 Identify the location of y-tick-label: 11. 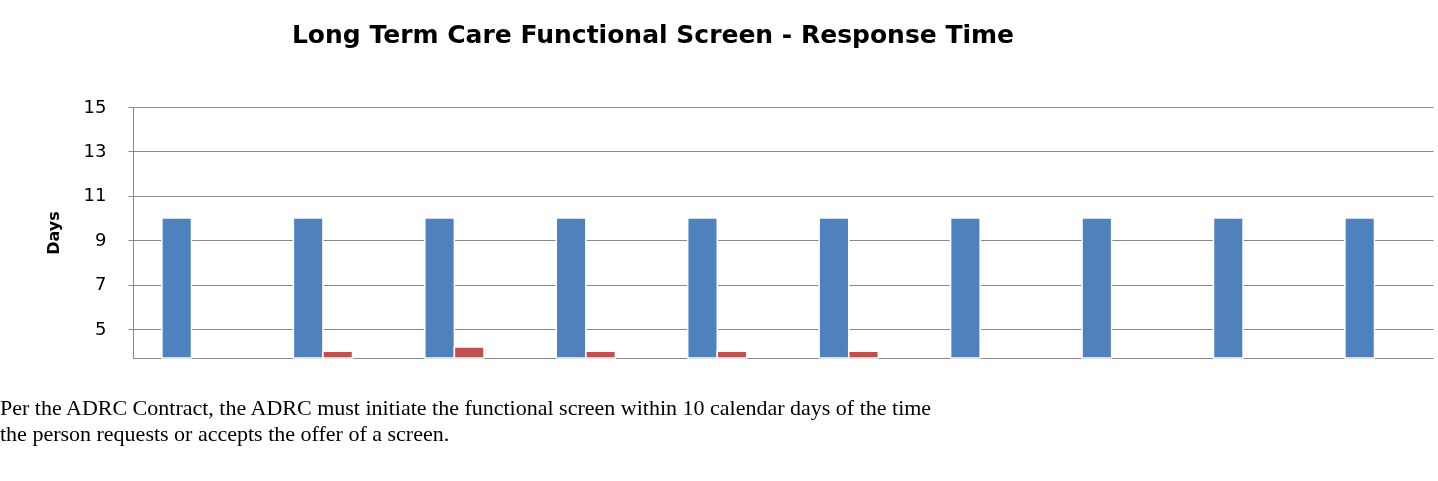
(95, 195).